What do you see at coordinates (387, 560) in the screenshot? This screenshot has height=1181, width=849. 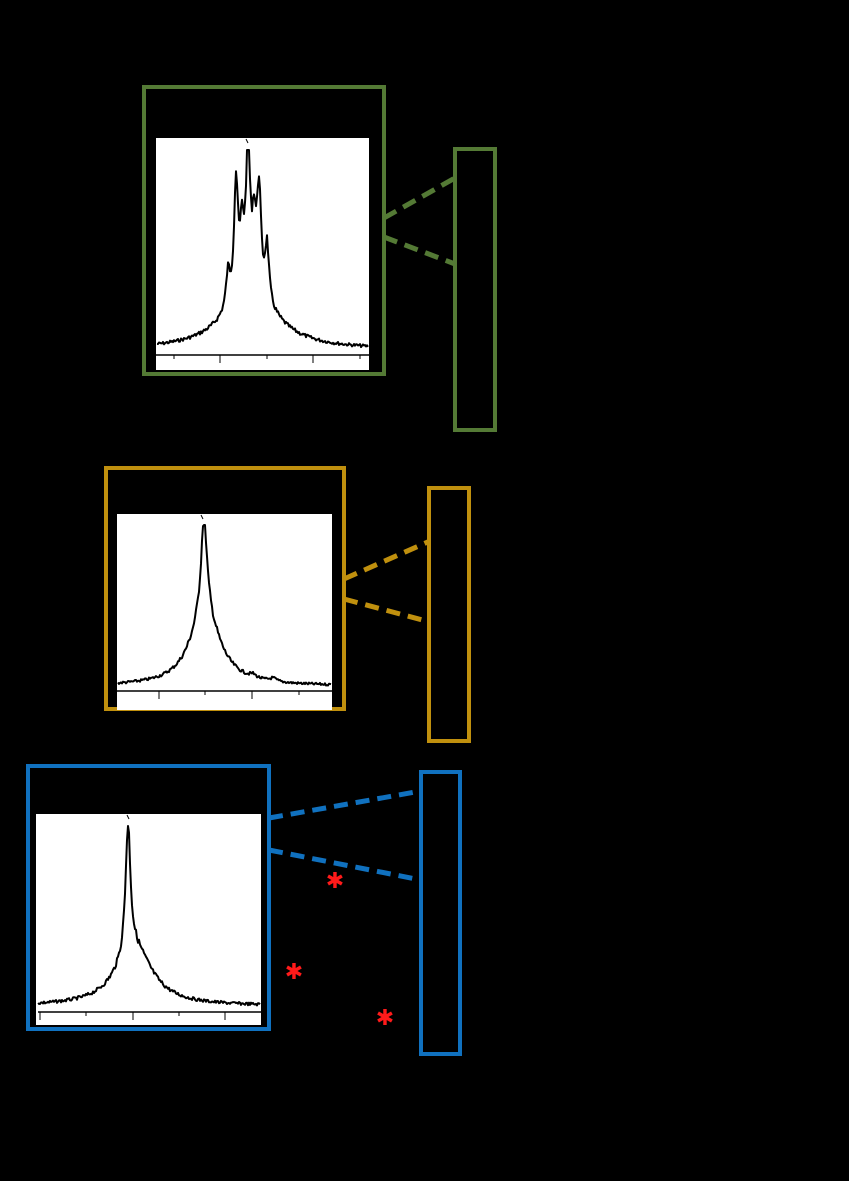 I see `gold-connector-upper` at bounding box center [387, 560].